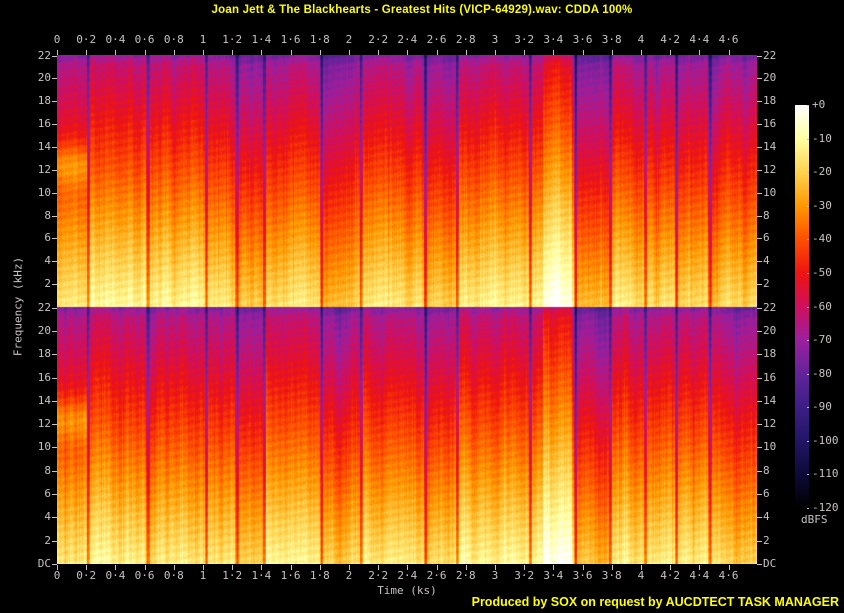 This screenshot has width=844, height=613. What do you see at coordinates (670, 39) in the screenshot?
I see `x-tick-label: 4·2` at bounding box center [670, 39].